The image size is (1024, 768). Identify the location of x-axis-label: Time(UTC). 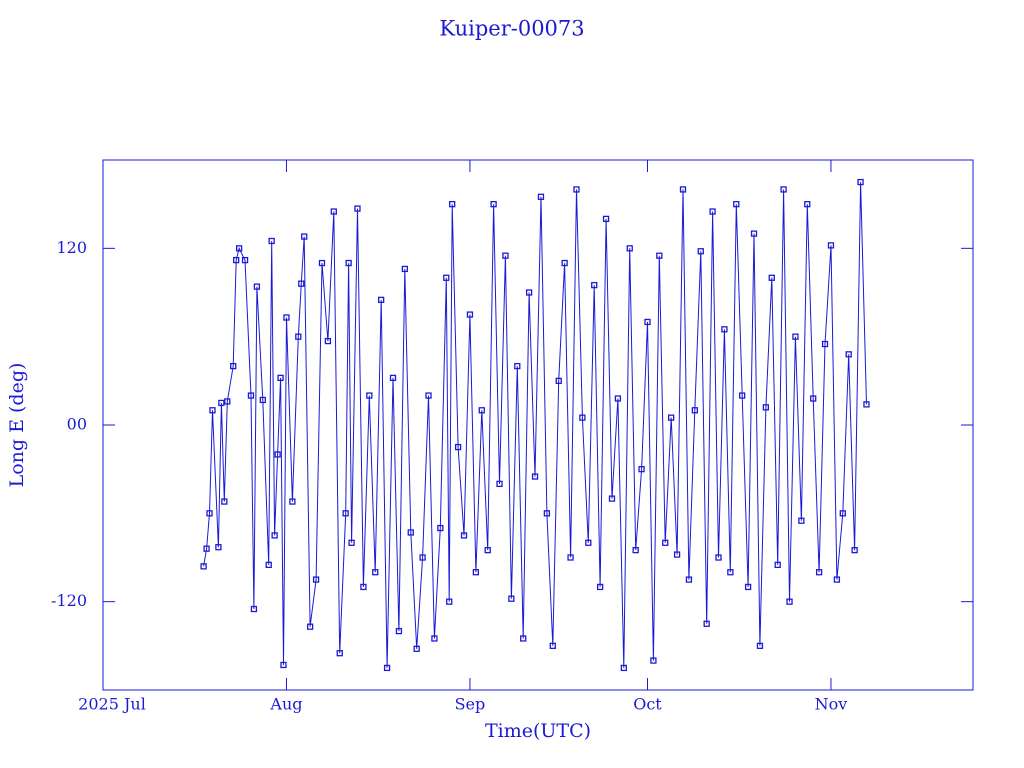
(538, 731).